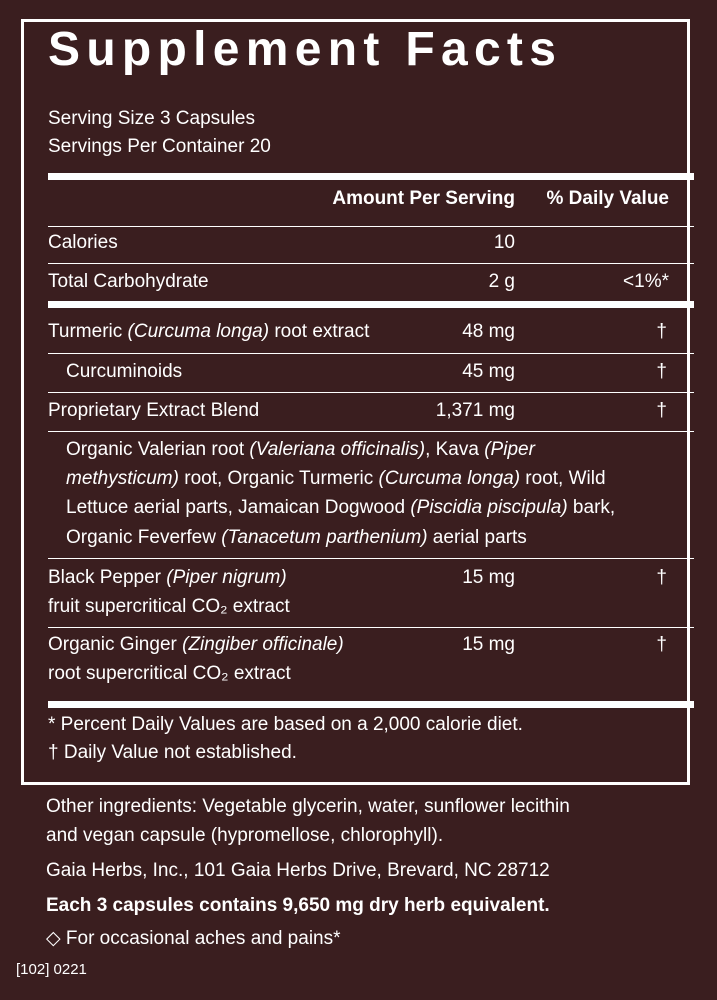 The width and height of the screenshot is (717, 1000). I want to click on row-carb-name: Total Carbohydrate, so click(128, 281).